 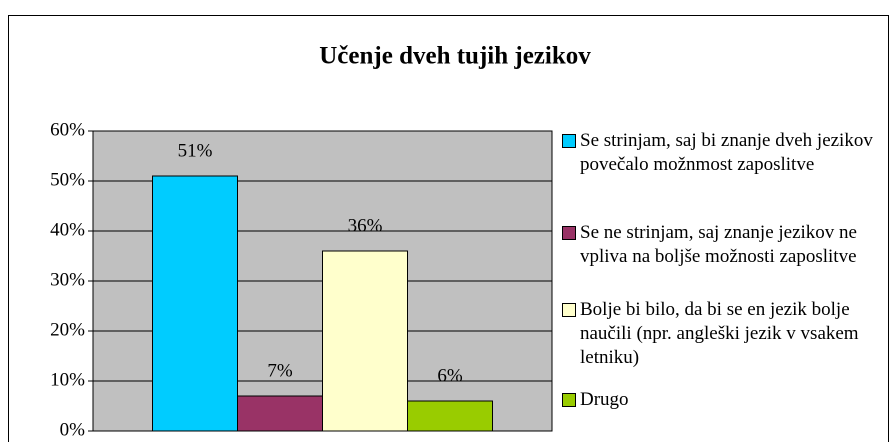 What do you see at coordinates (450, 375) in the screenshot?
I see `data-label: 6%` at bounding box center [450, 375].